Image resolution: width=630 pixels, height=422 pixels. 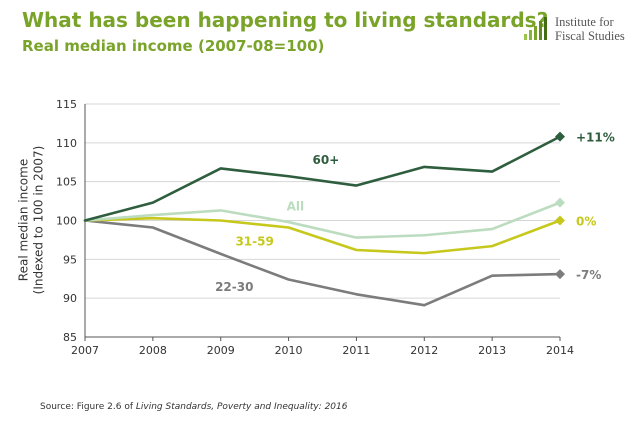 I want to click on x-tick-label: 2009, so click(x=221, y=350).